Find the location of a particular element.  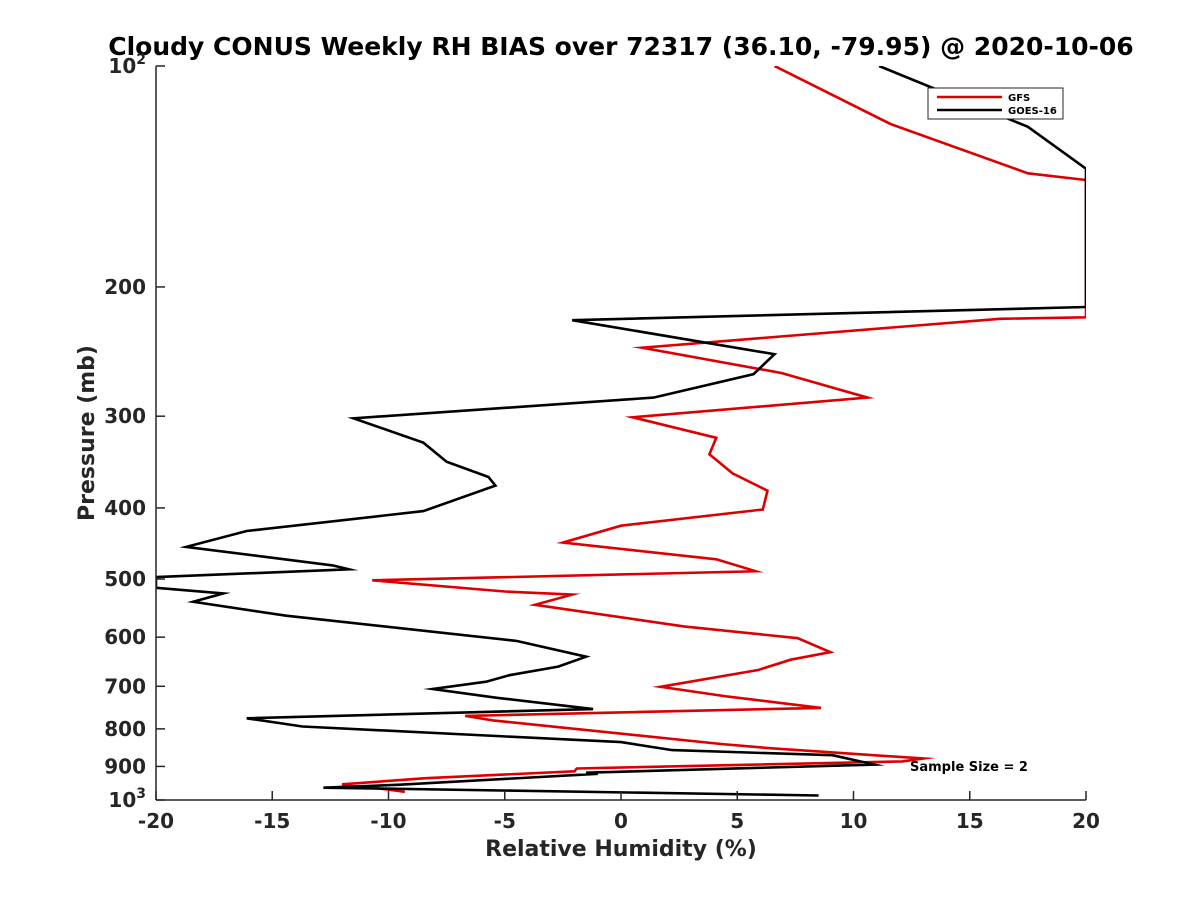

x-tick-label: -10 is located at coordinates (388, 821).